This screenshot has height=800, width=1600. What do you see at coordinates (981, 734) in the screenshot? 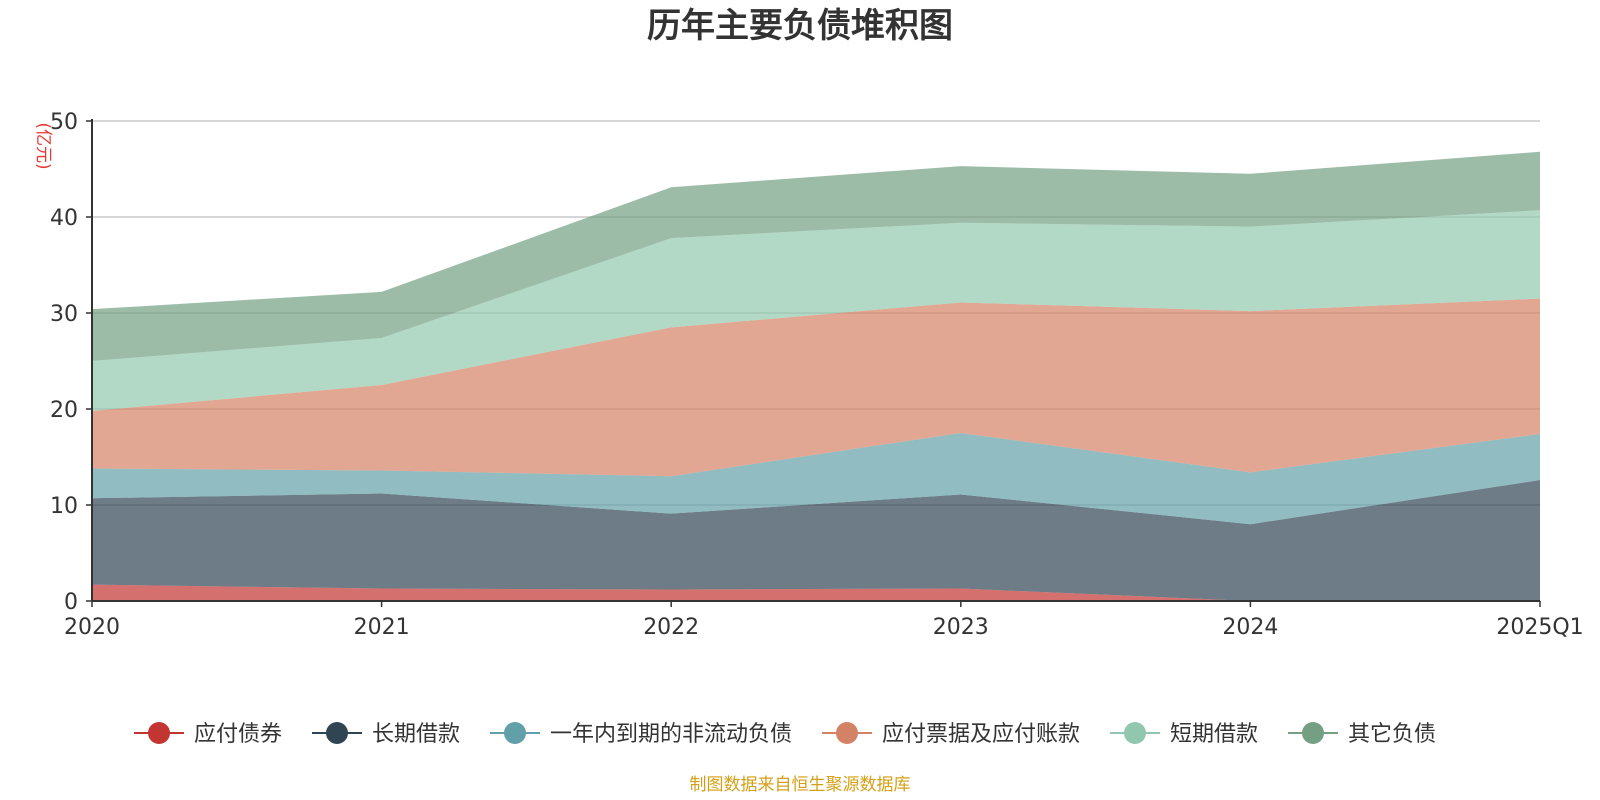
I see `legend-label: 应付票据及应付账款` at bounding box center [981, 734].